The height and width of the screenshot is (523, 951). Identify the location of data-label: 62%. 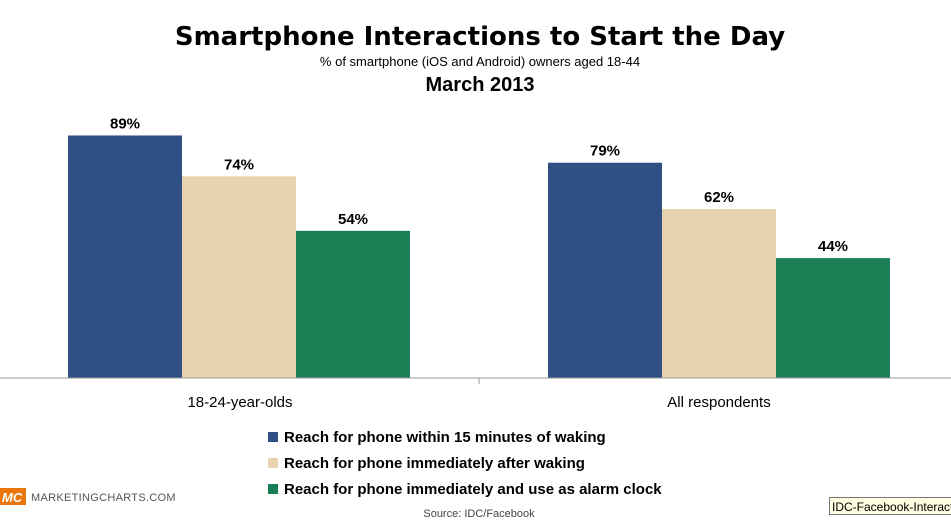
(719, 197).